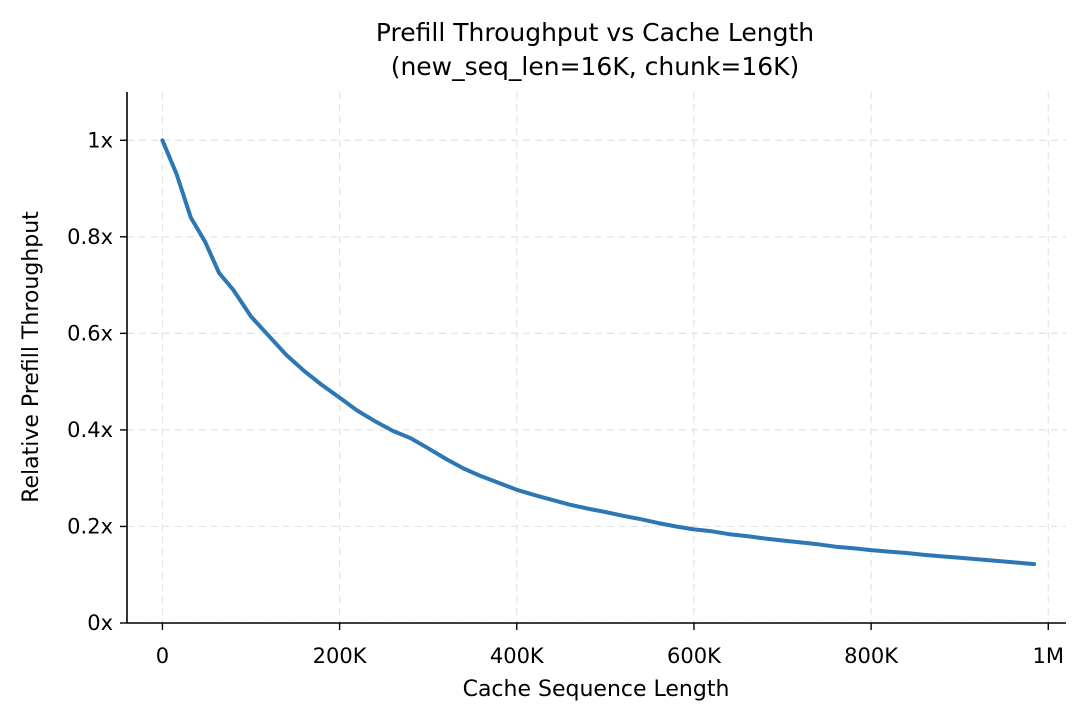 The width and height of the screenshot is (1080, 708). What do you see at coordinates (90, 333) in the screenshot?
I see `y-tick-label: 0.6x` at bounding box center [90, 333].